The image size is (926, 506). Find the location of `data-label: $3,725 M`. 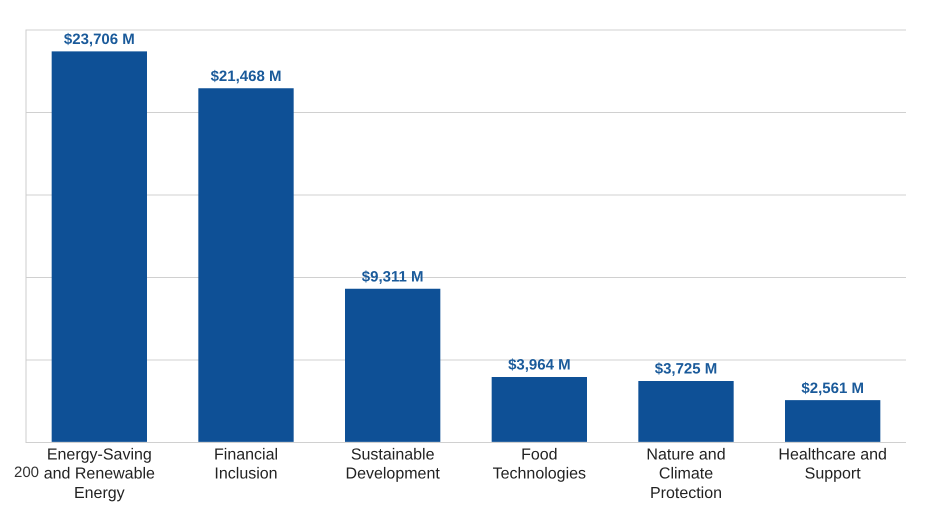

data-label: $3,725 M is located at coordinates (686, 369).